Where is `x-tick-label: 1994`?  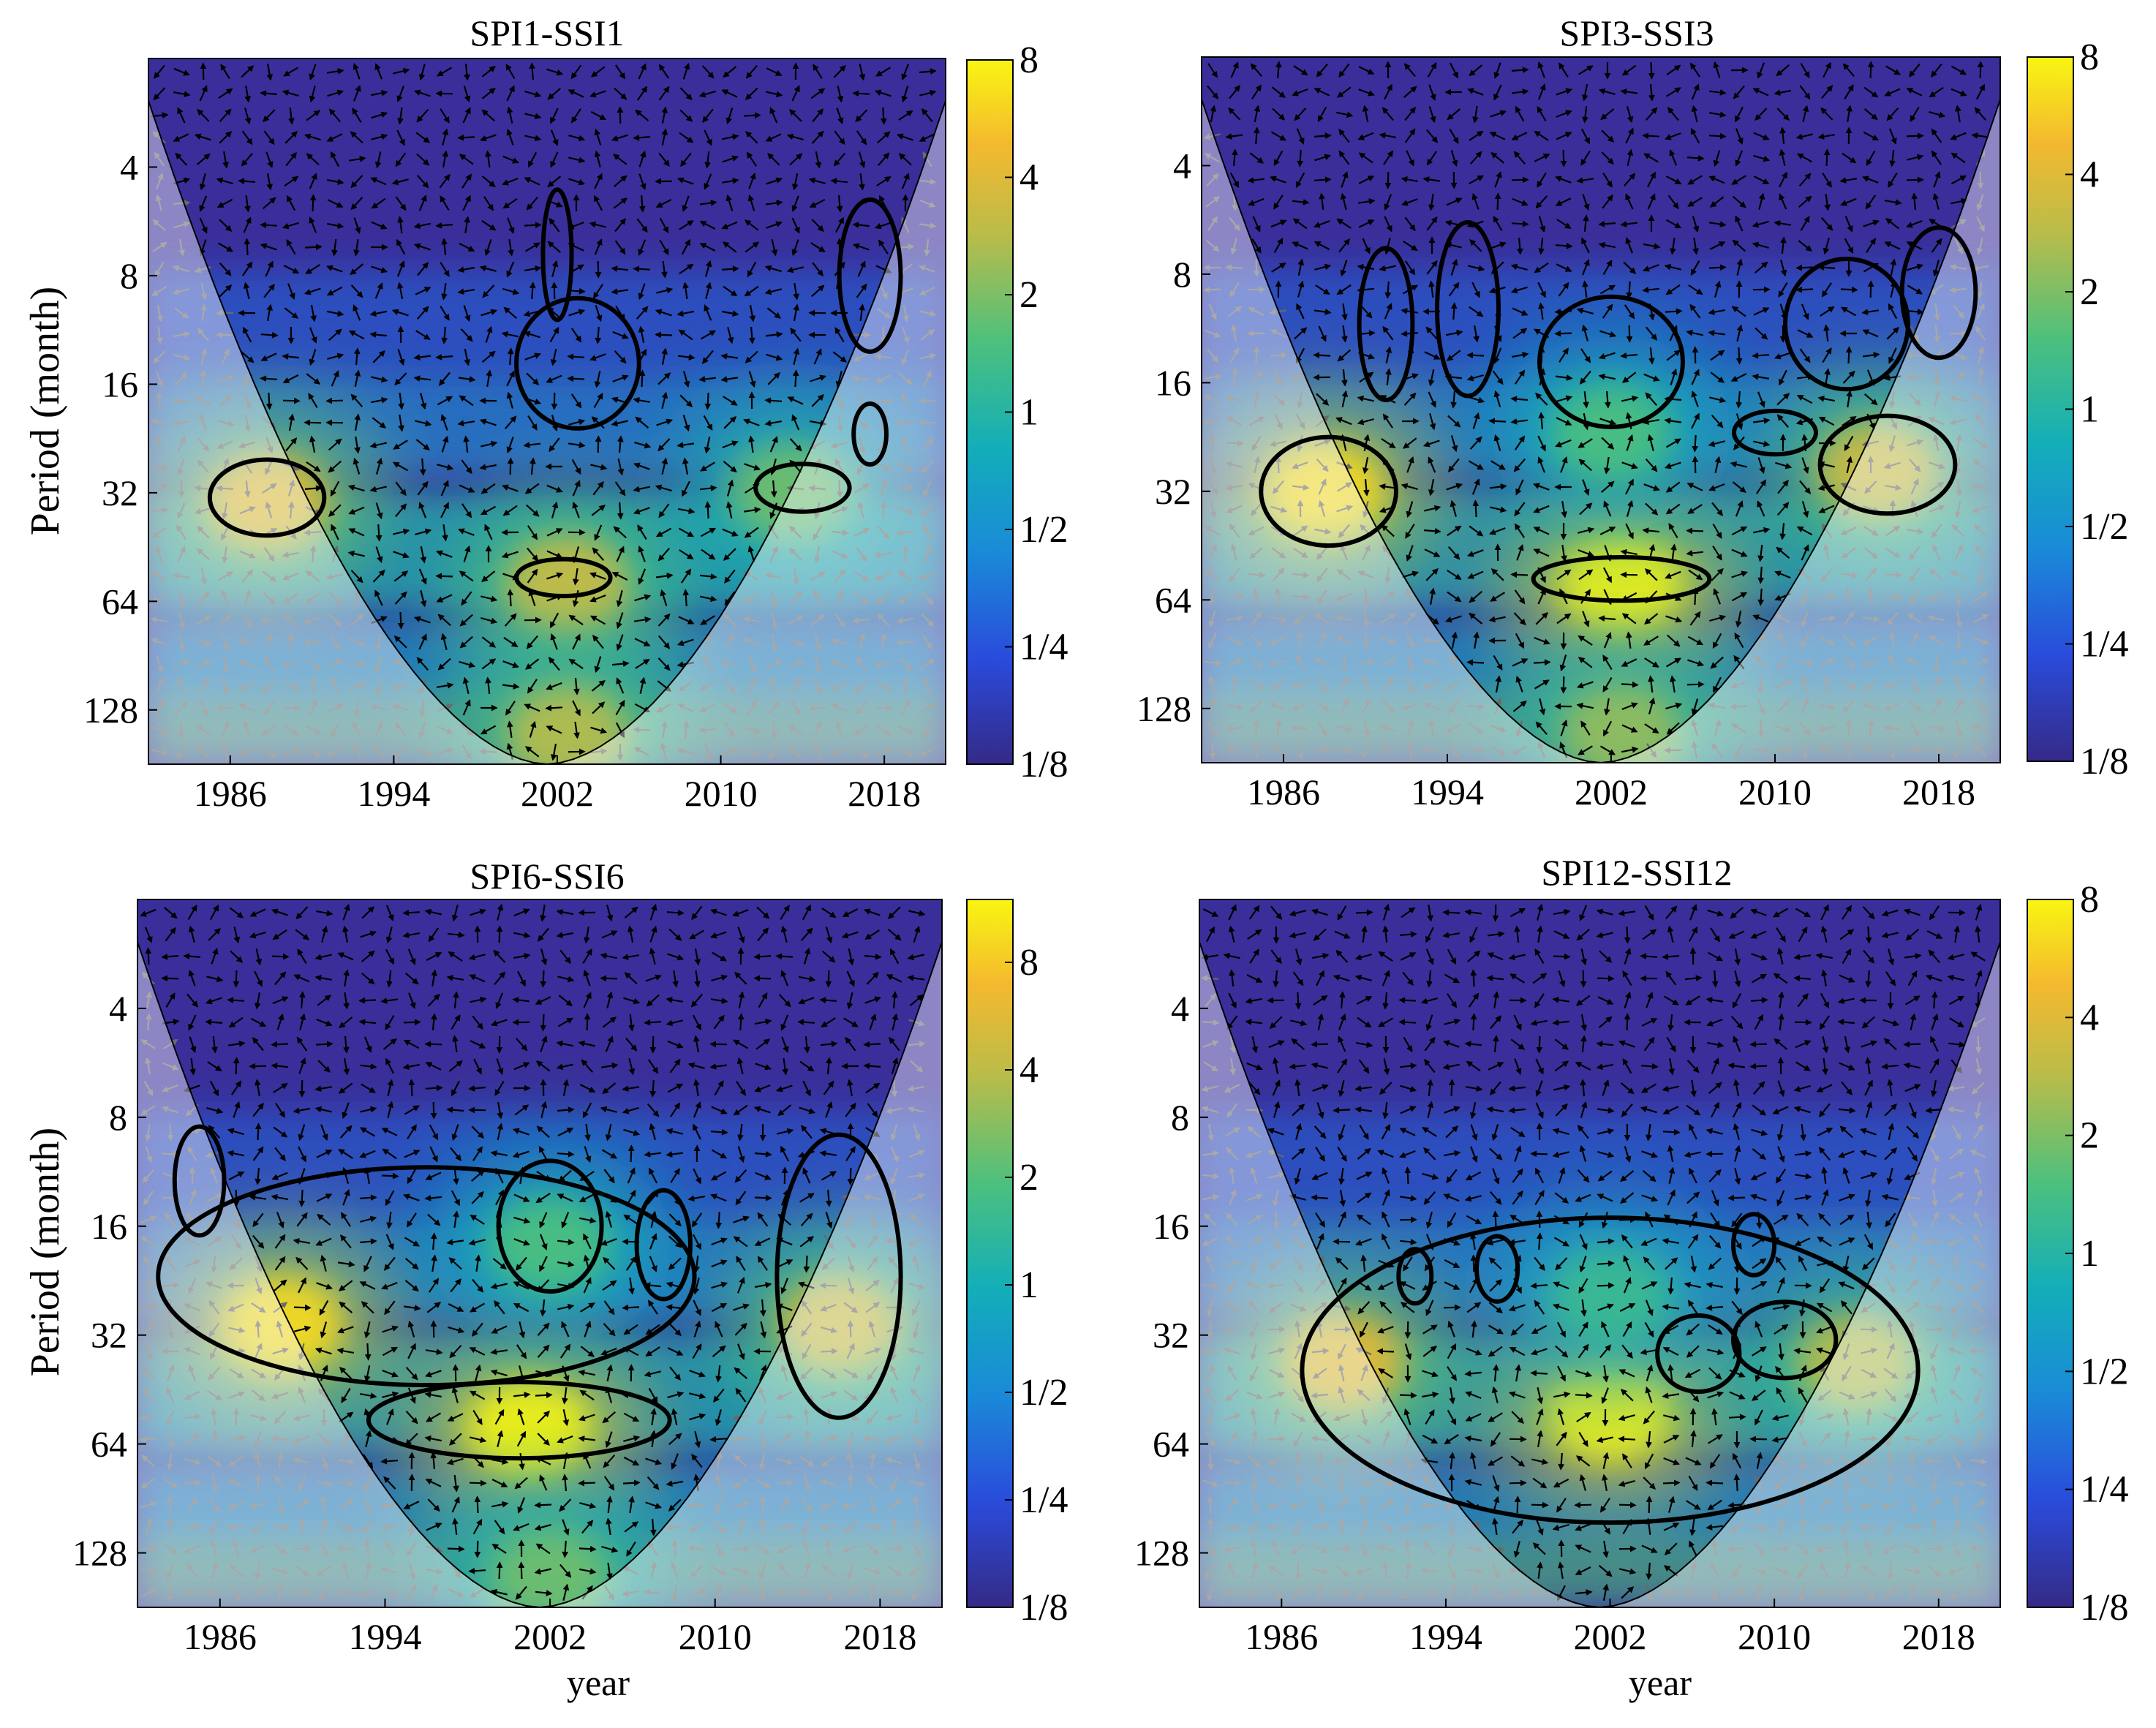 x-tick-label: 1994 is located at coordinates (384, 1637).